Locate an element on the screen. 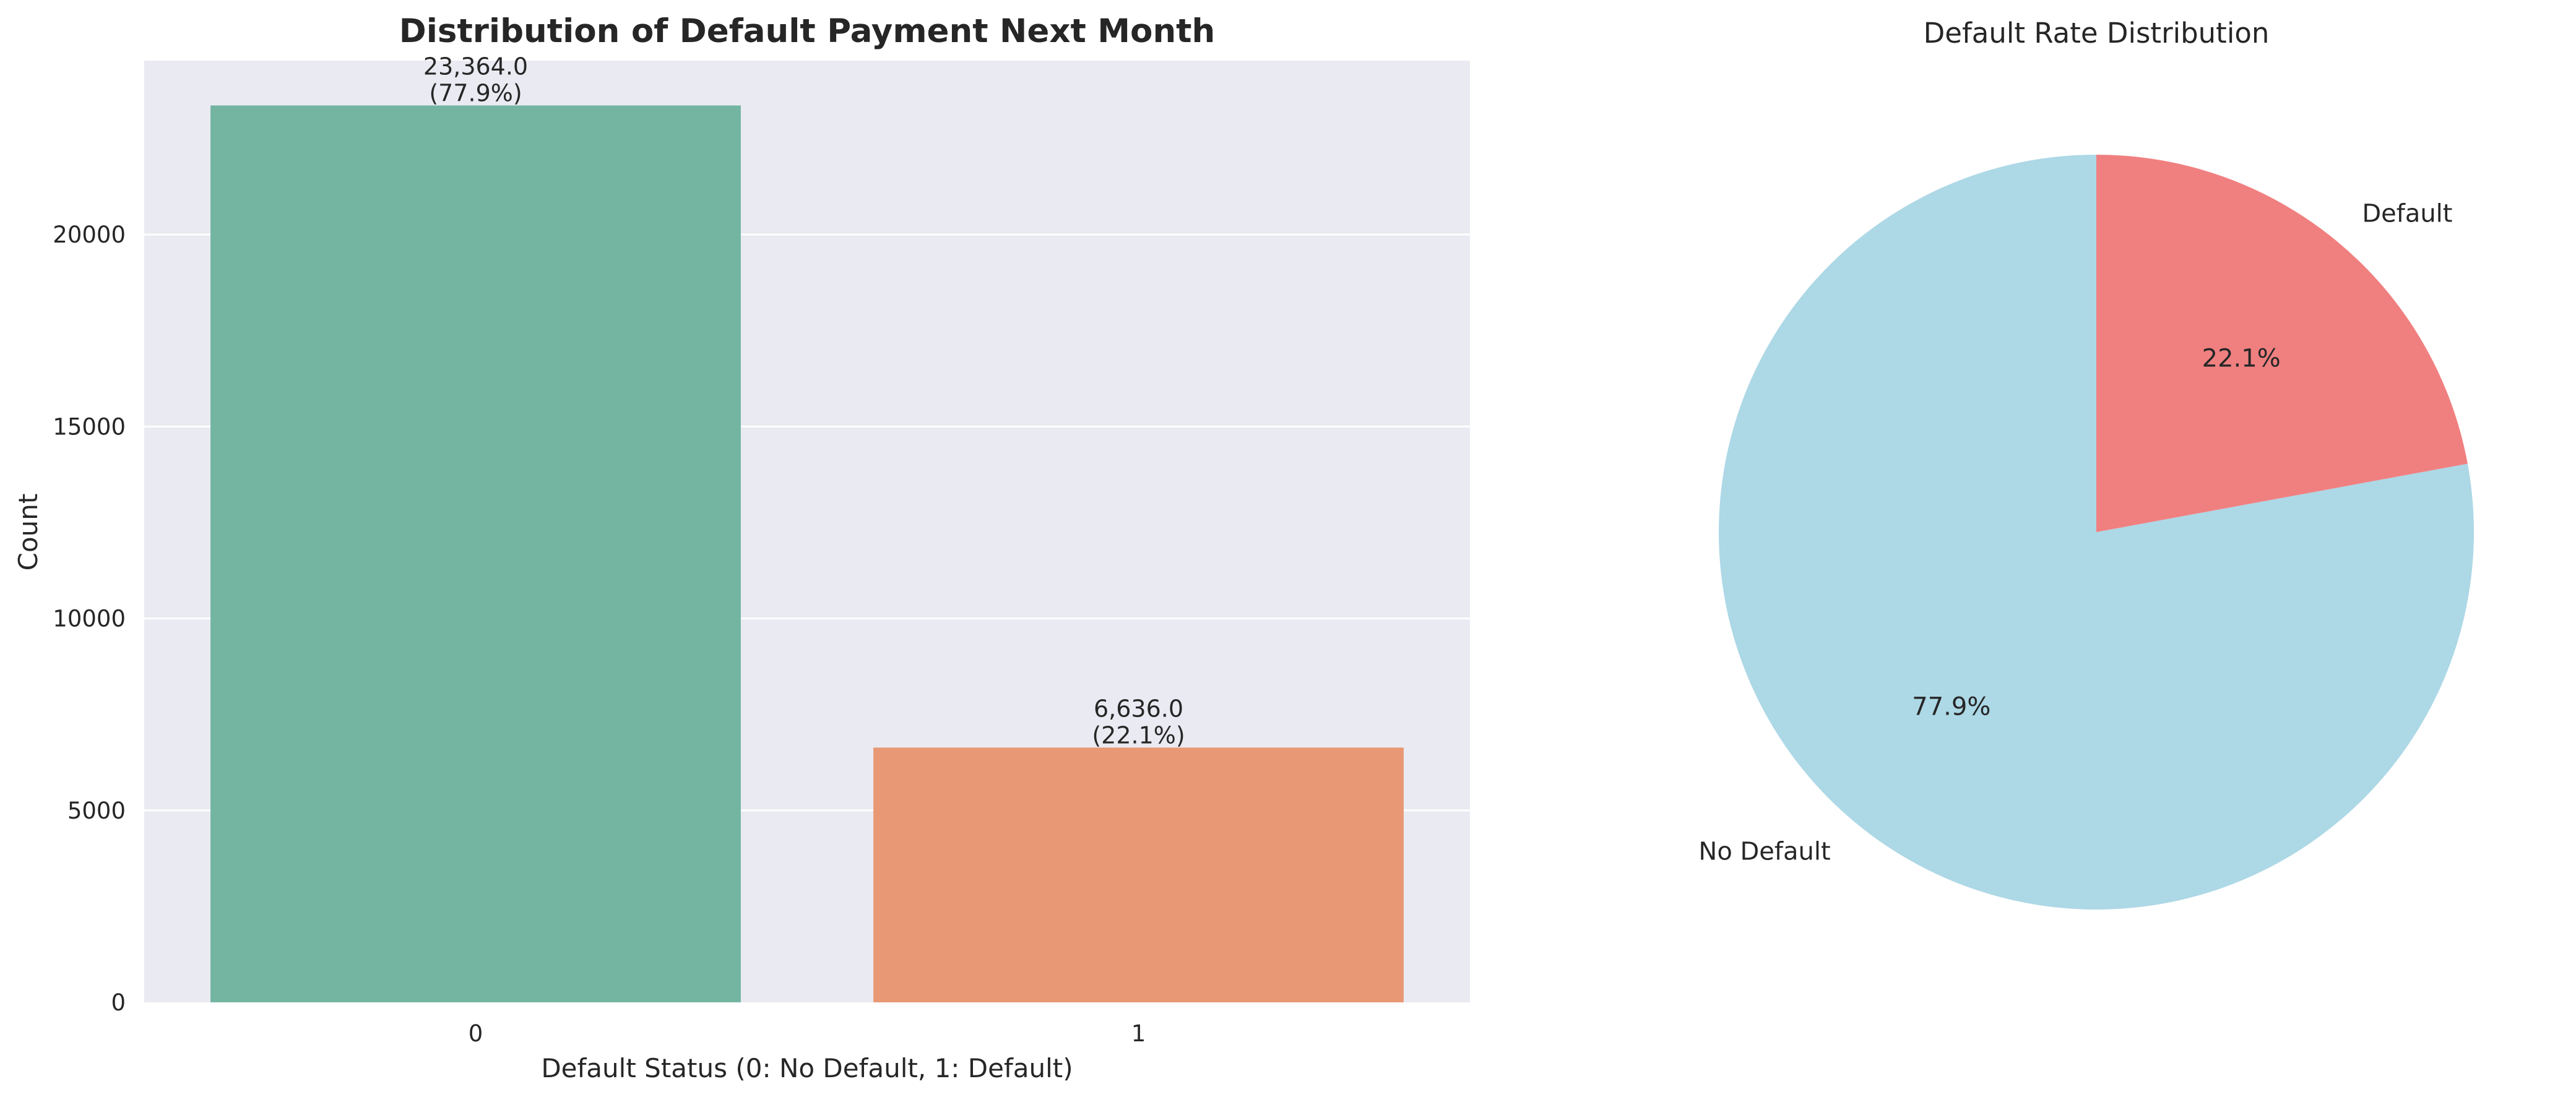  bar-percent-label: (22.1%) is located at coordinates (1138, 735).